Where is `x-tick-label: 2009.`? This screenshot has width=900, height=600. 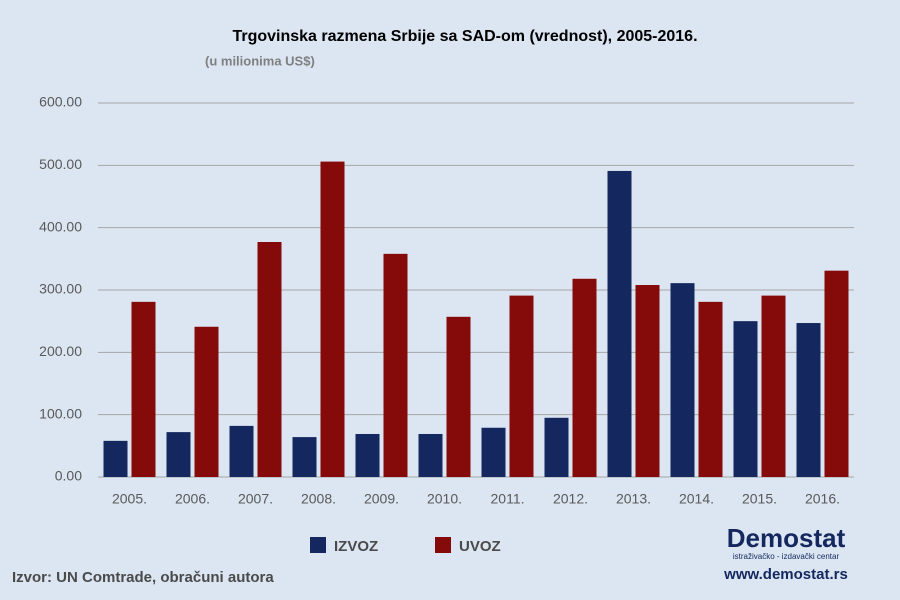
x-tick-label: 2009. is located at coordinates (381, 499).